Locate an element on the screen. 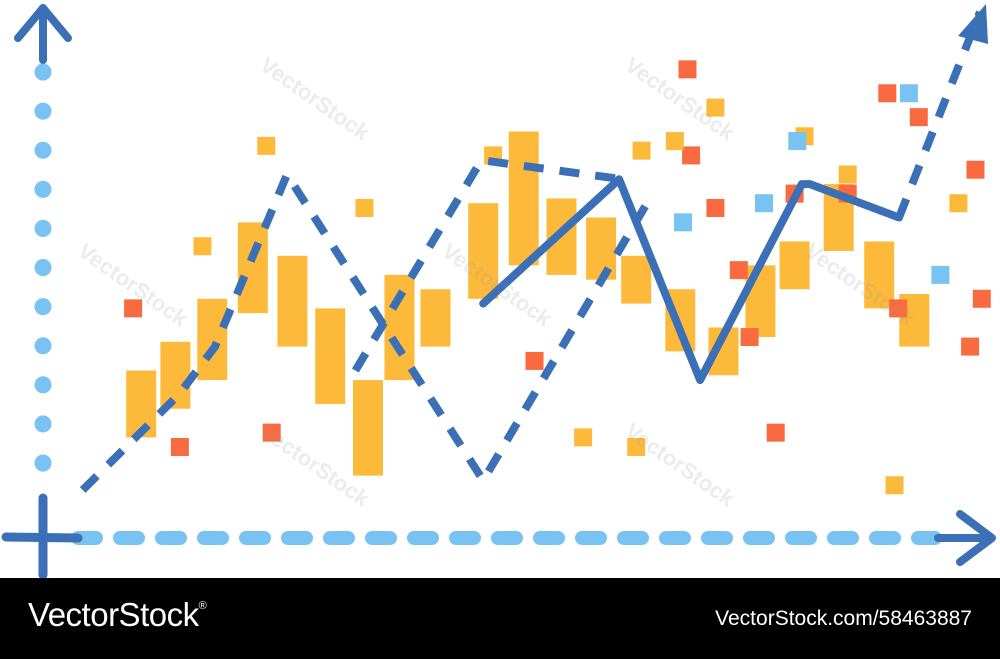 The image size is (1000, 659). registered-mark: ® is located at coordinates (202, 606).